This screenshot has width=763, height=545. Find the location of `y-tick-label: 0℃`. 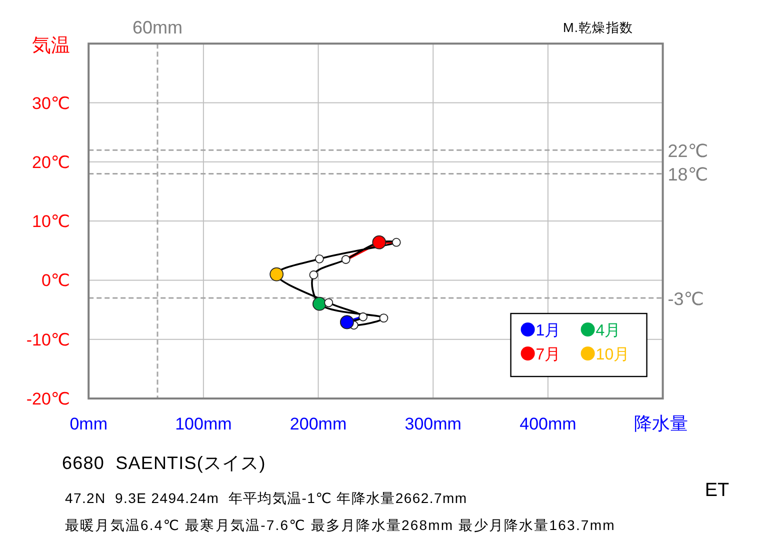

y-tick-label: 0℃ is located at coordinates (55, 280).